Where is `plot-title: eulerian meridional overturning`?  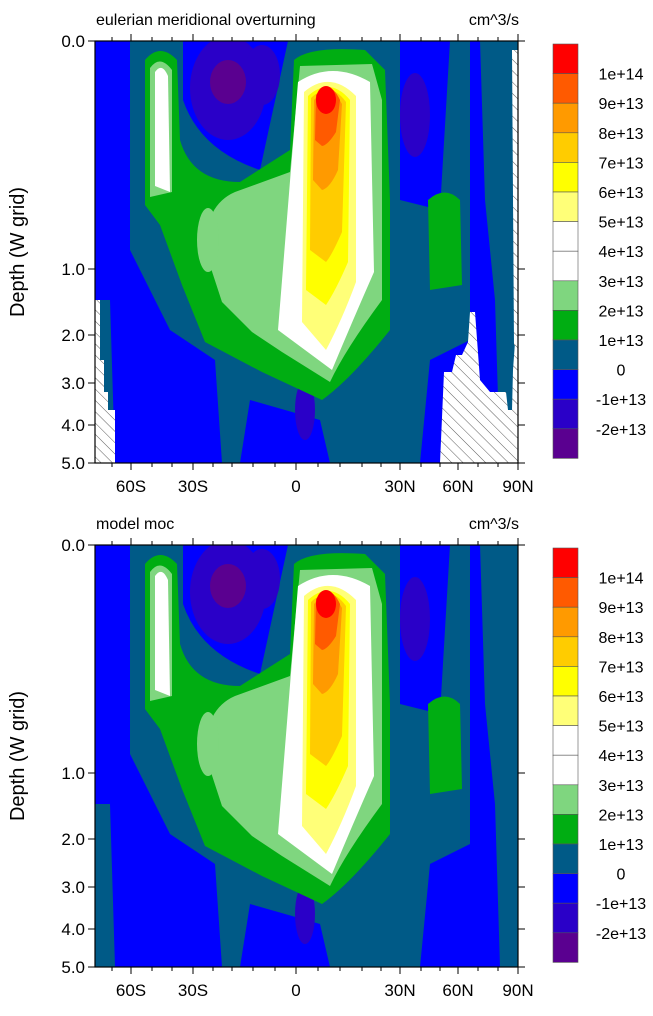 plot-title: eulerian meridional overturning is located at coordinates (206, 20).